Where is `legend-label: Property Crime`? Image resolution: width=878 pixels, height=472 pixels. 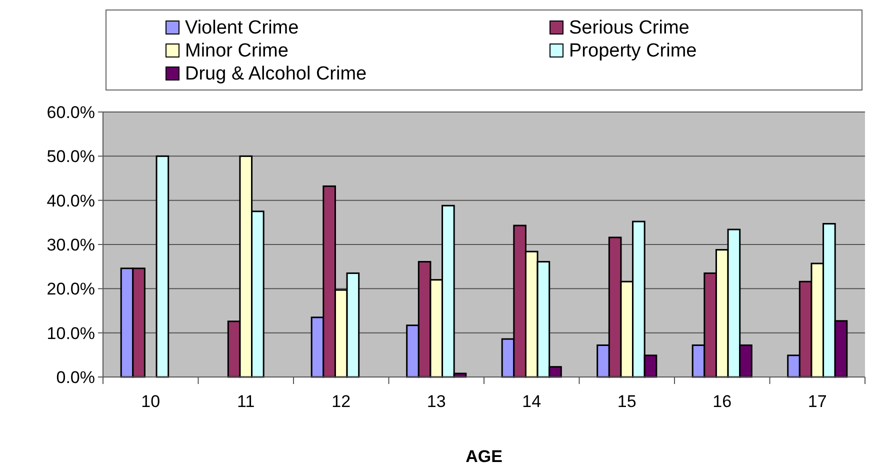 legend-label: Property Crime is located at coordinates (633, 51).